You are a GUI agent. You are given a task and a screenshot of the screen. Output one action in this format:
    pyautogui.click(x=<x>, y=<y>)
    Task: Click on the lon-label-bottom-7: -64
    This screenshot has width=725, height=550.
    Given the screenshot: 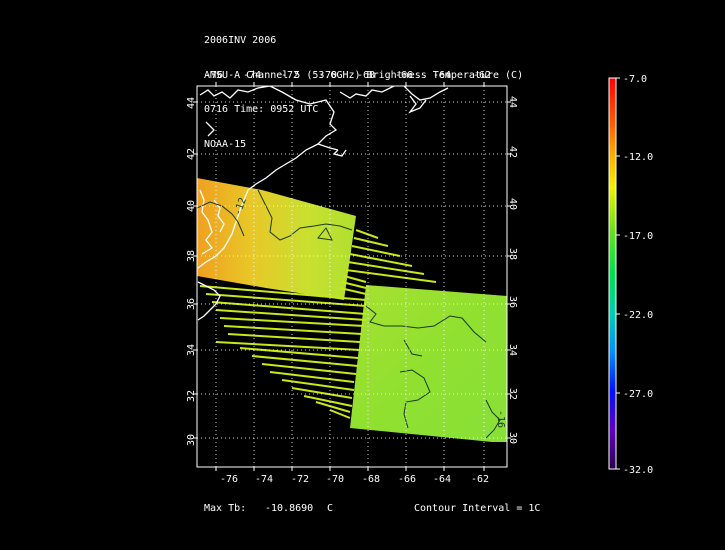 What is the action you would take?
    pyautogui.click(x=442, y=479)
    